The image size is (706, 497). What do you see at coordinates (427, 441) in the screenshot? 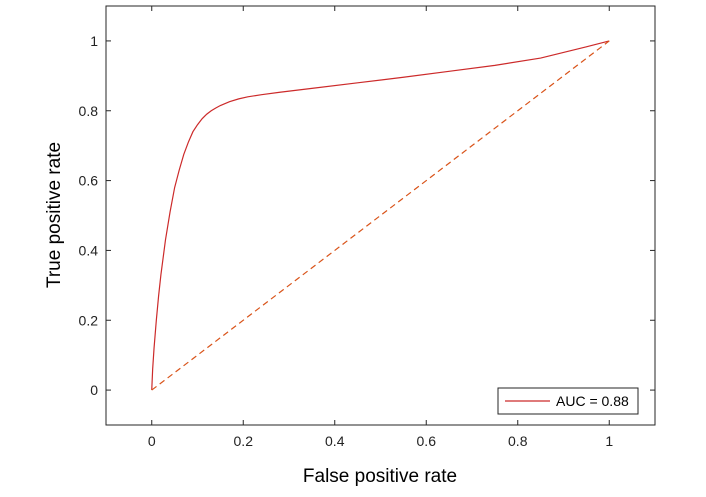
I see `x-tick-label: 0.6` at bounding box center [427, 441].